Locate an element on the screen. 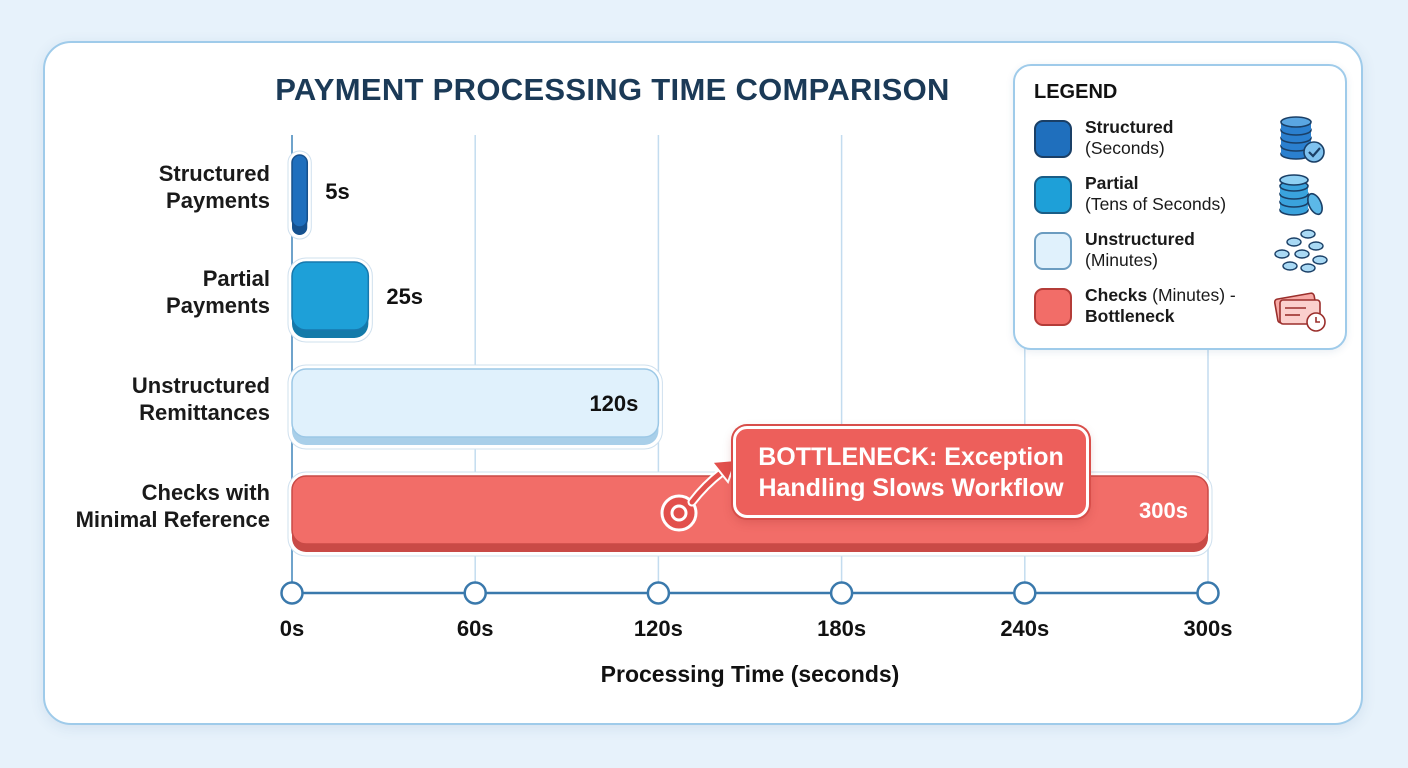 The height and width of the screenshot is (768, 1408). x-tick-label-120: 120s is located at coordinates (658, 628).